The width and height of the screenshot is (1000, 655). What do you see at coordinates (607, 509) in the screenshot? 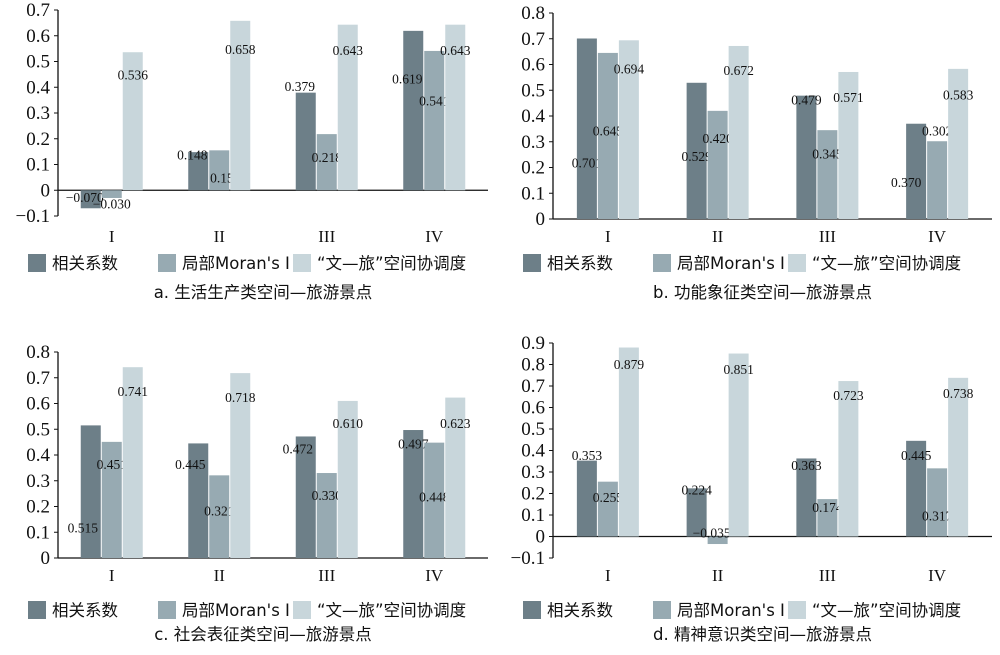
I see `bar-d-s2-I` at bounding box center [607, 509].